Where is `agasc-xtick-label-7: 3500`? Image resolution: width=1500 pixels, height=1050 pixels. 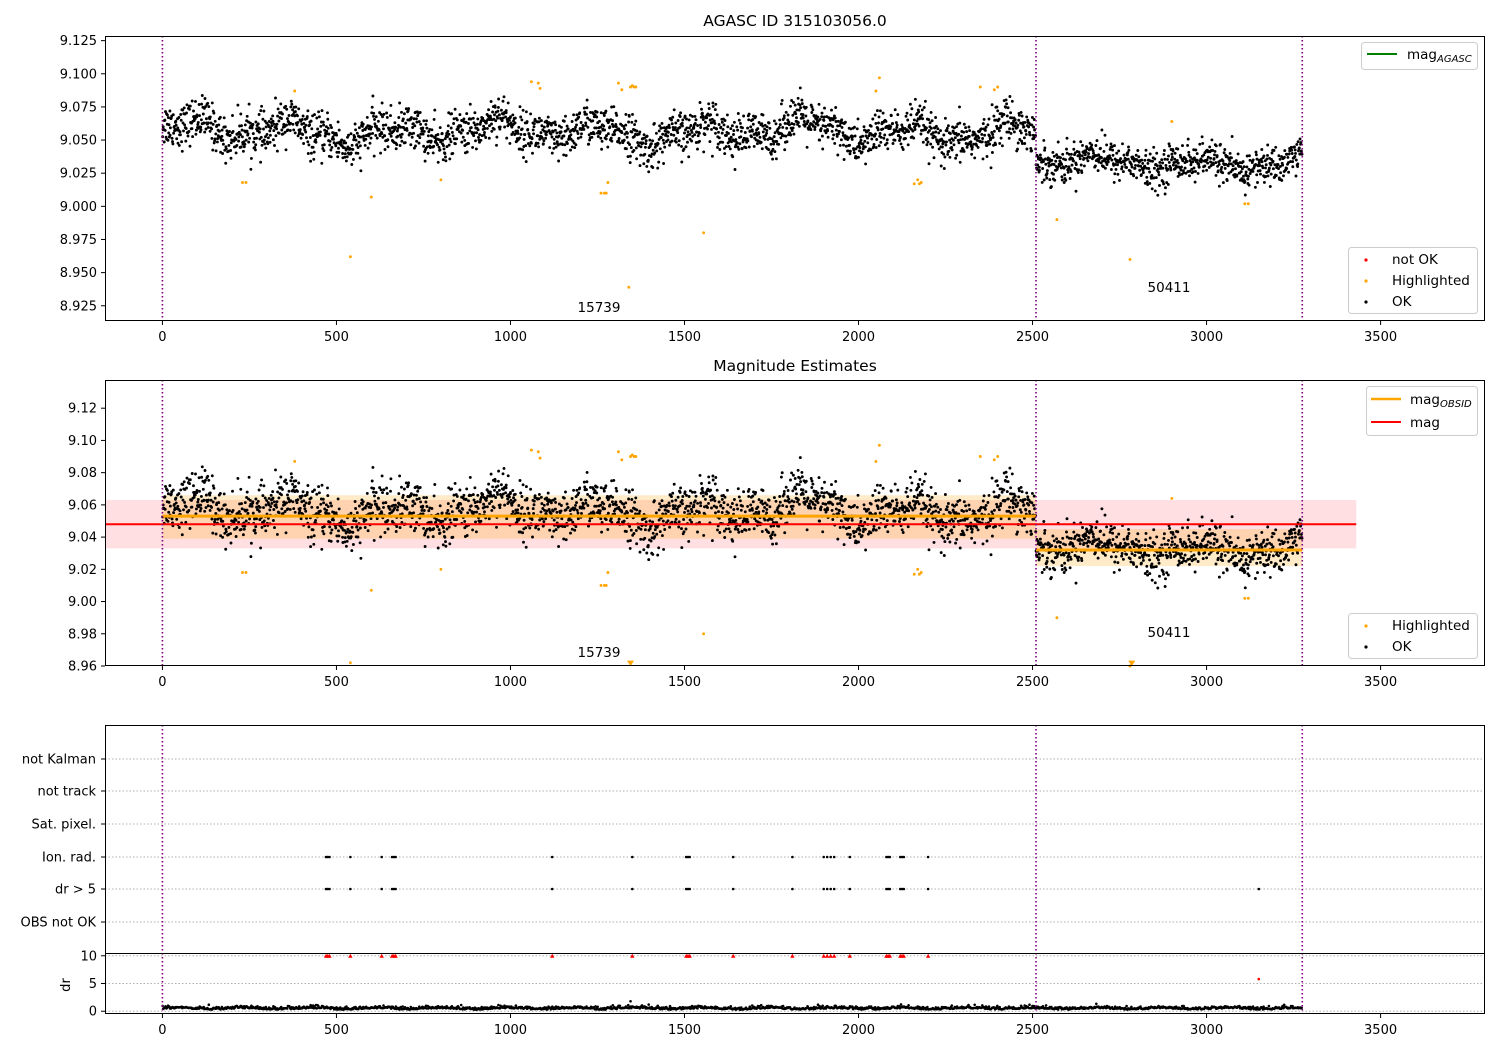 agasc-xtick-label-7: 3500 is located at coordinates (1380, 337).